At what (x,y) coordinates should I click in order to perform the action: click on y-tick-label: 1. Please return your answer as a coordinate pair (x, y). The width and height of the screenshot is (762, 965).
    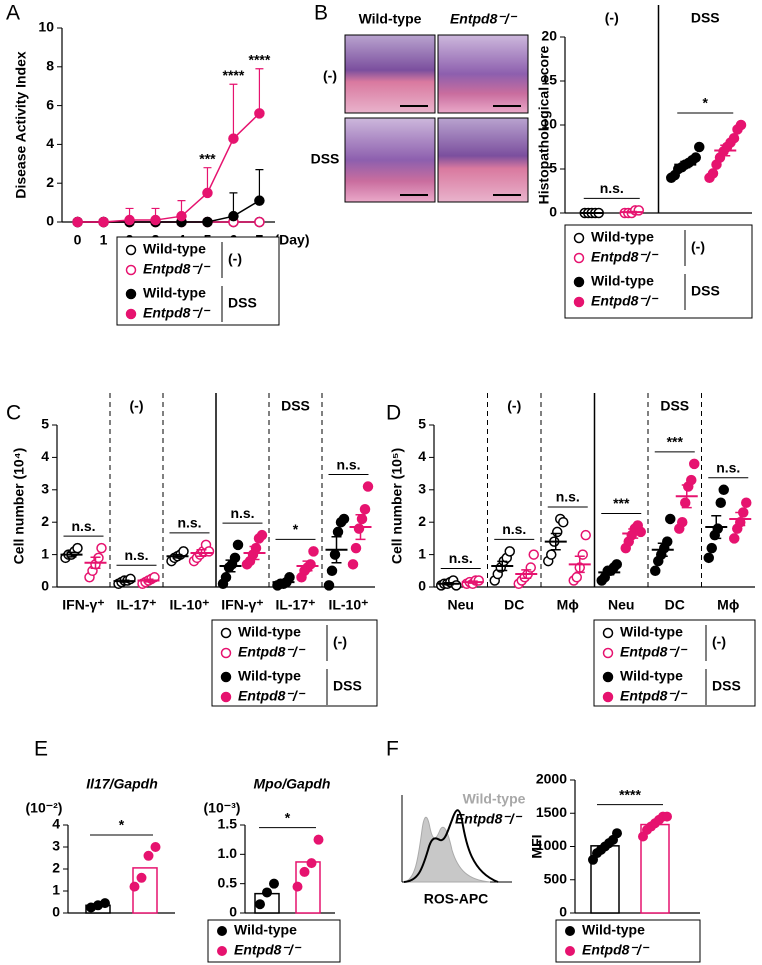
    Looking at the image, I should click on (56, 890).